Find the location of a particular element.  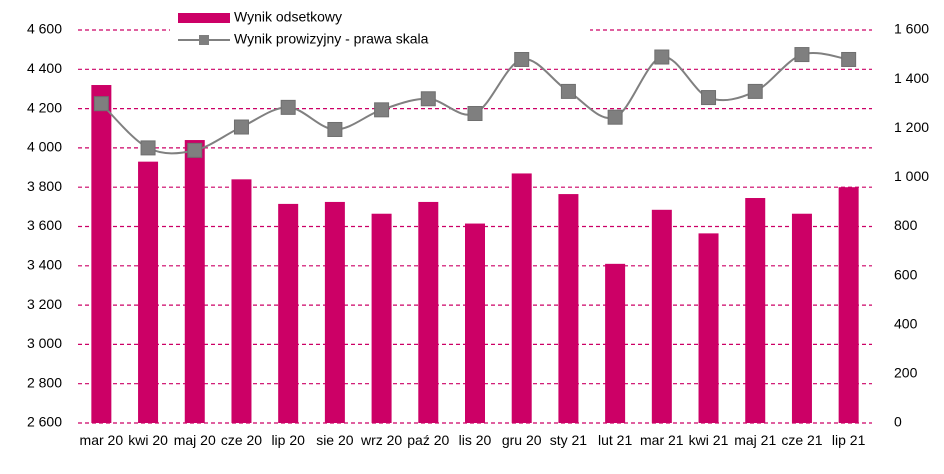

legend-label: Wynik odsetkowy is located at coordinates (288, 17).